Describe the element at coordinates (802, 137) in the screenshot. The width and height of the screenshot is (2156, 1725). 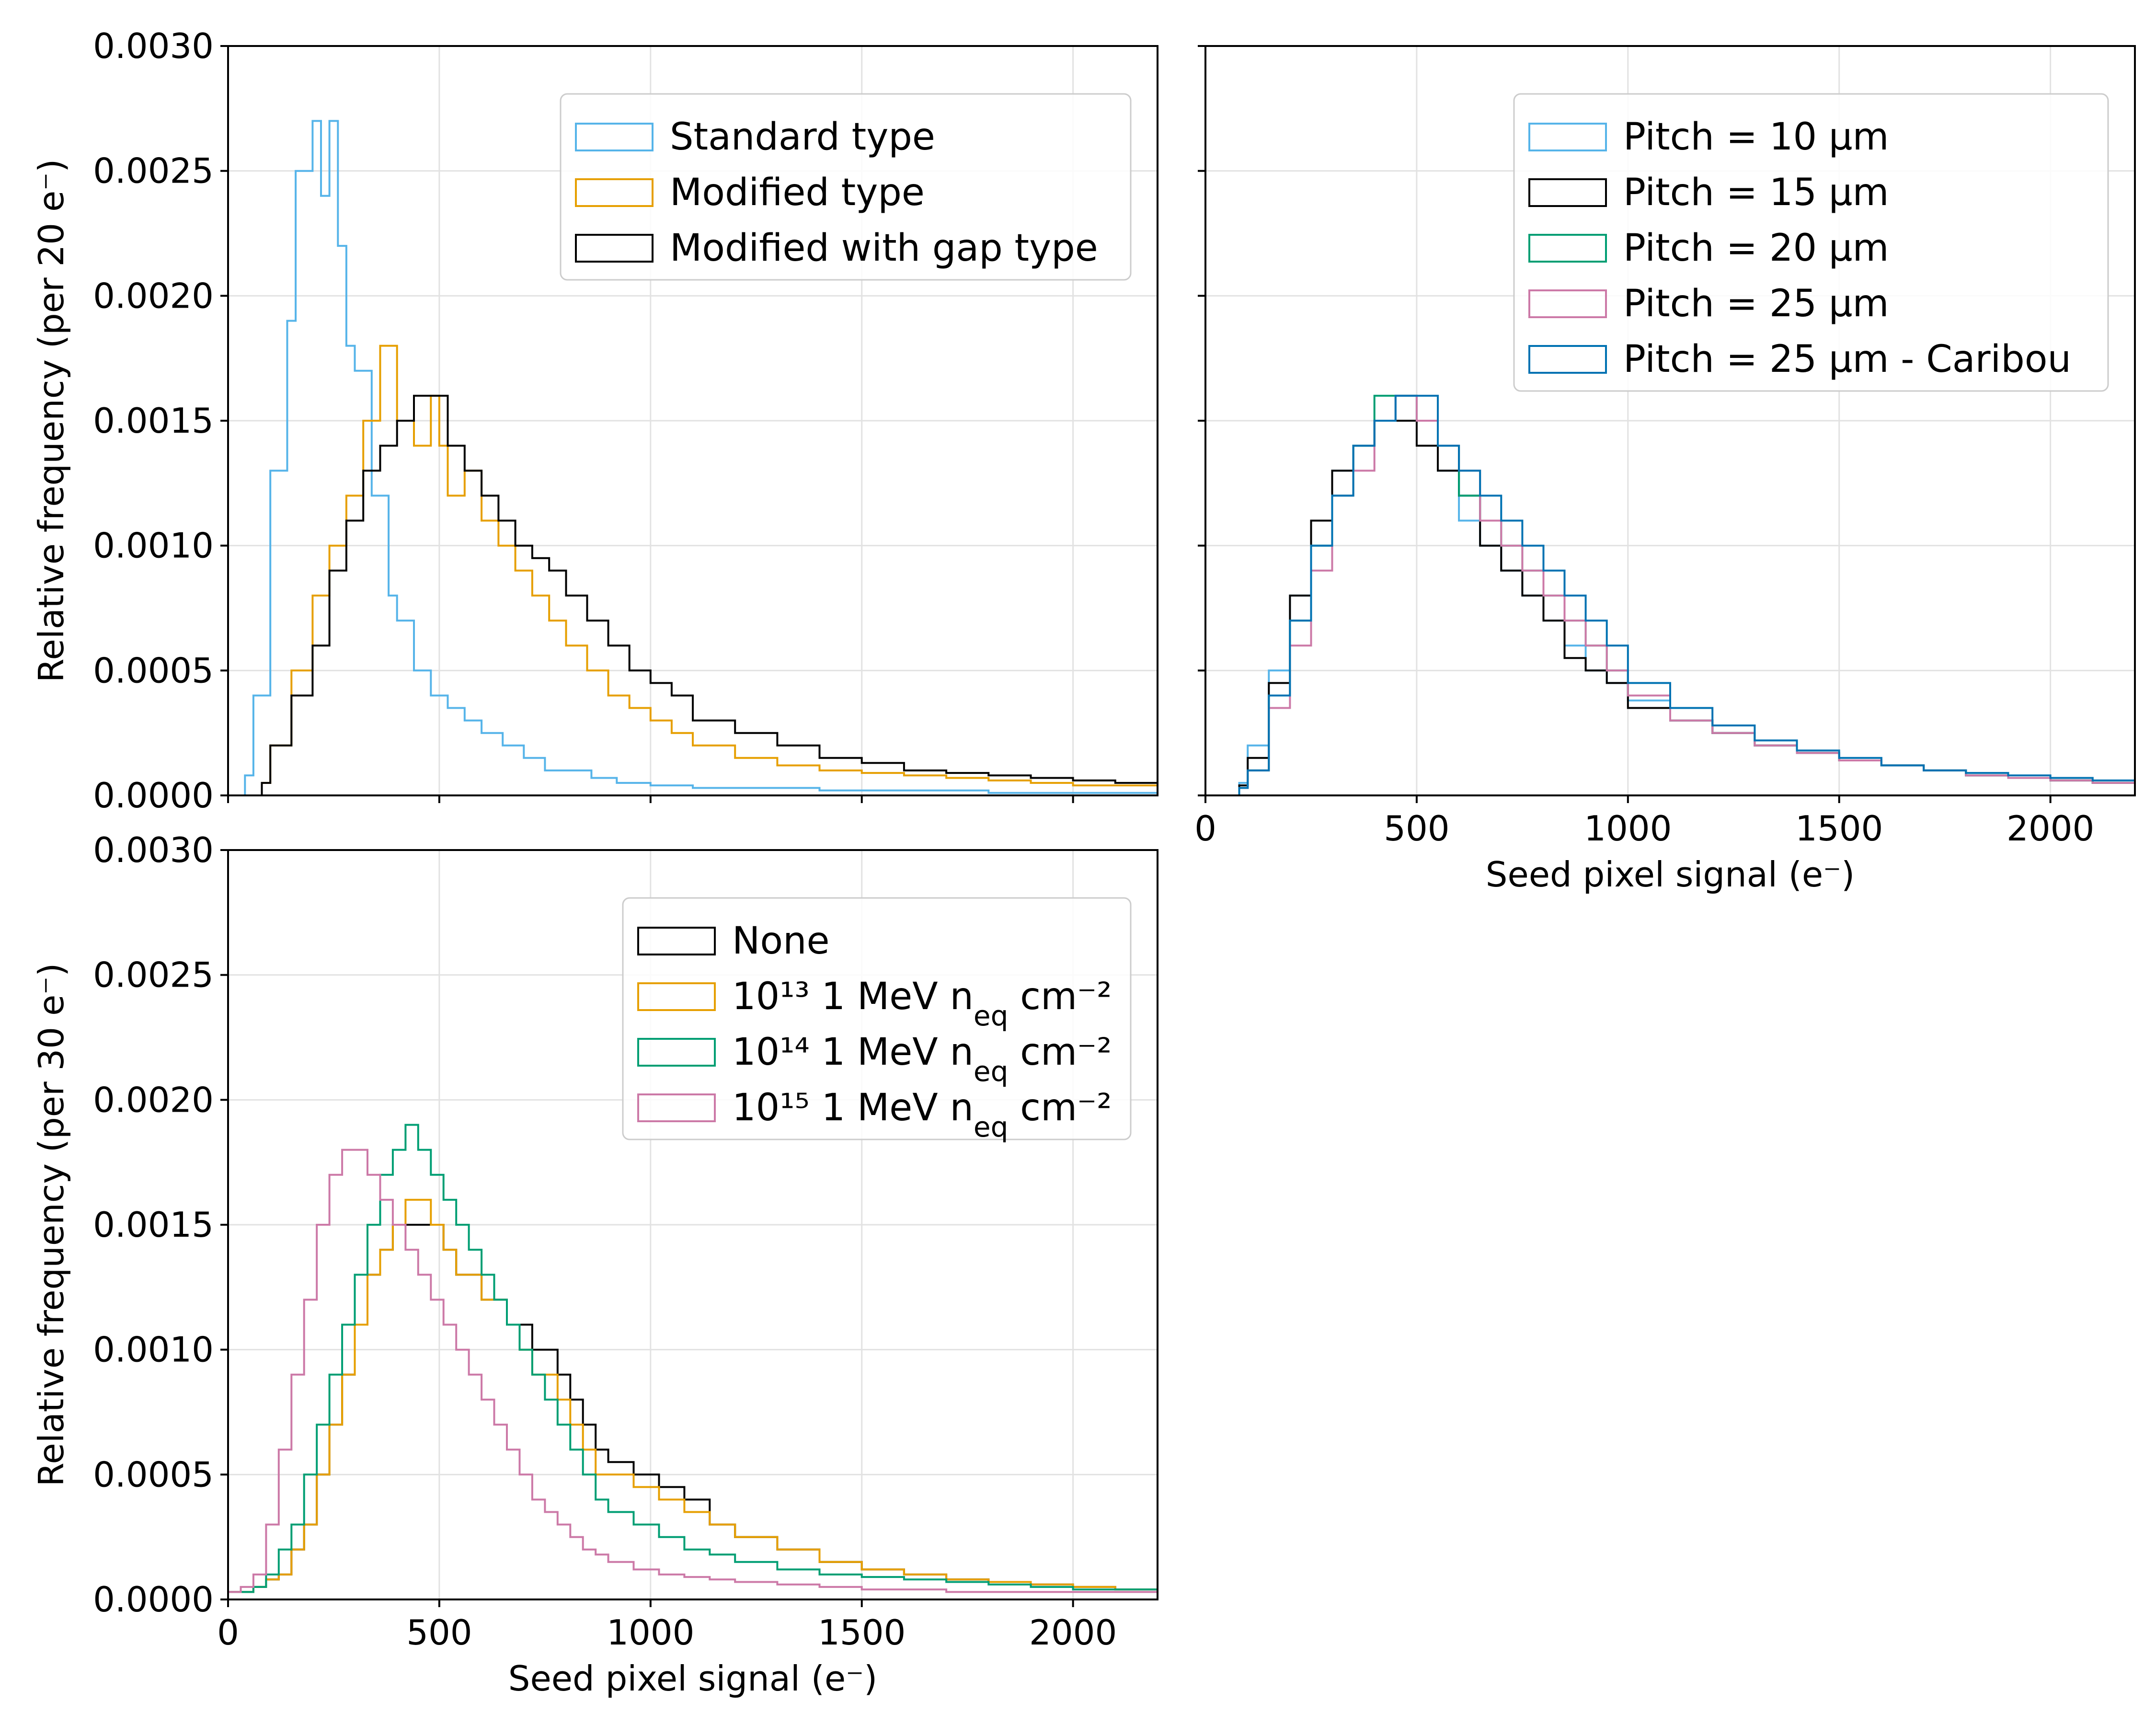
I see `legend-label: Standard type` at that location.